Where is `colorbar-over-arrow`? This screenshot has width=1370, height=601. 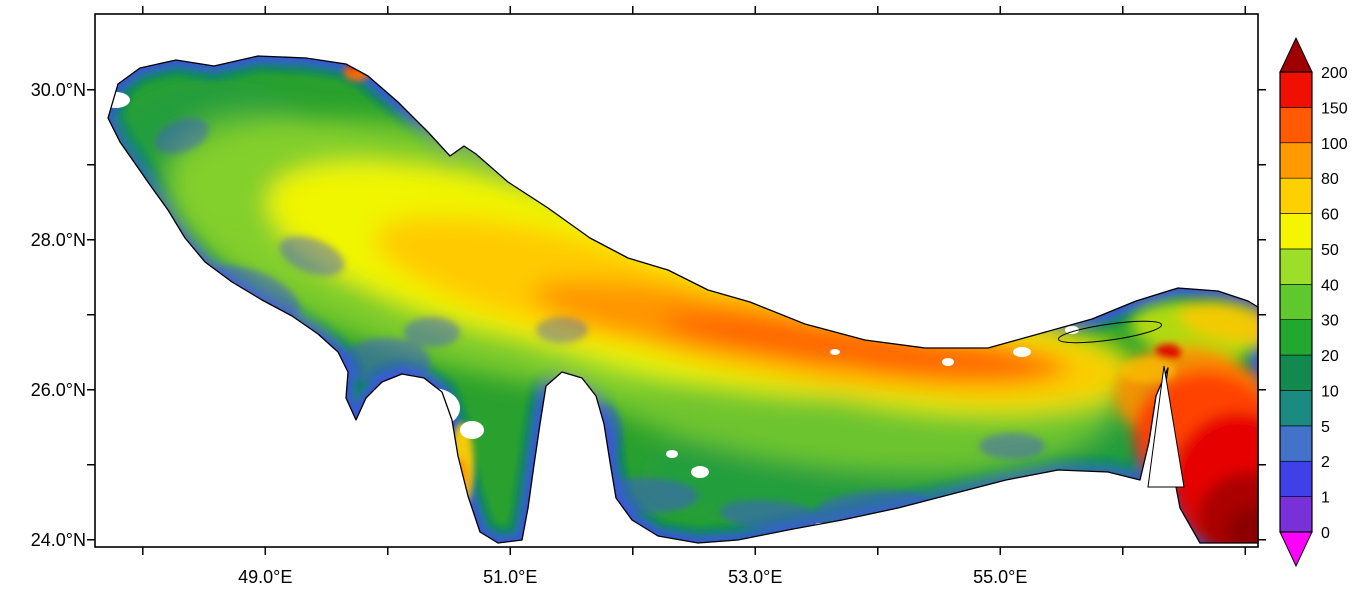
colorbar-over-arrow is located at coordinates (1296, 54).